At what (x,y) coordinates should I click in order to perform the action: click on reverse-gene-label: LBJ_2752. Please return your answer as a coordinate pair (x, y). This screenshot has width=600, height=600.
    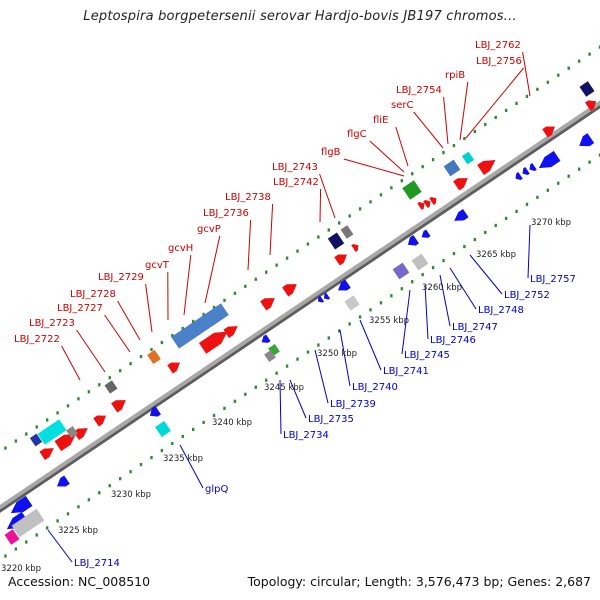
    Looking at the image, I should click on (527, 295).